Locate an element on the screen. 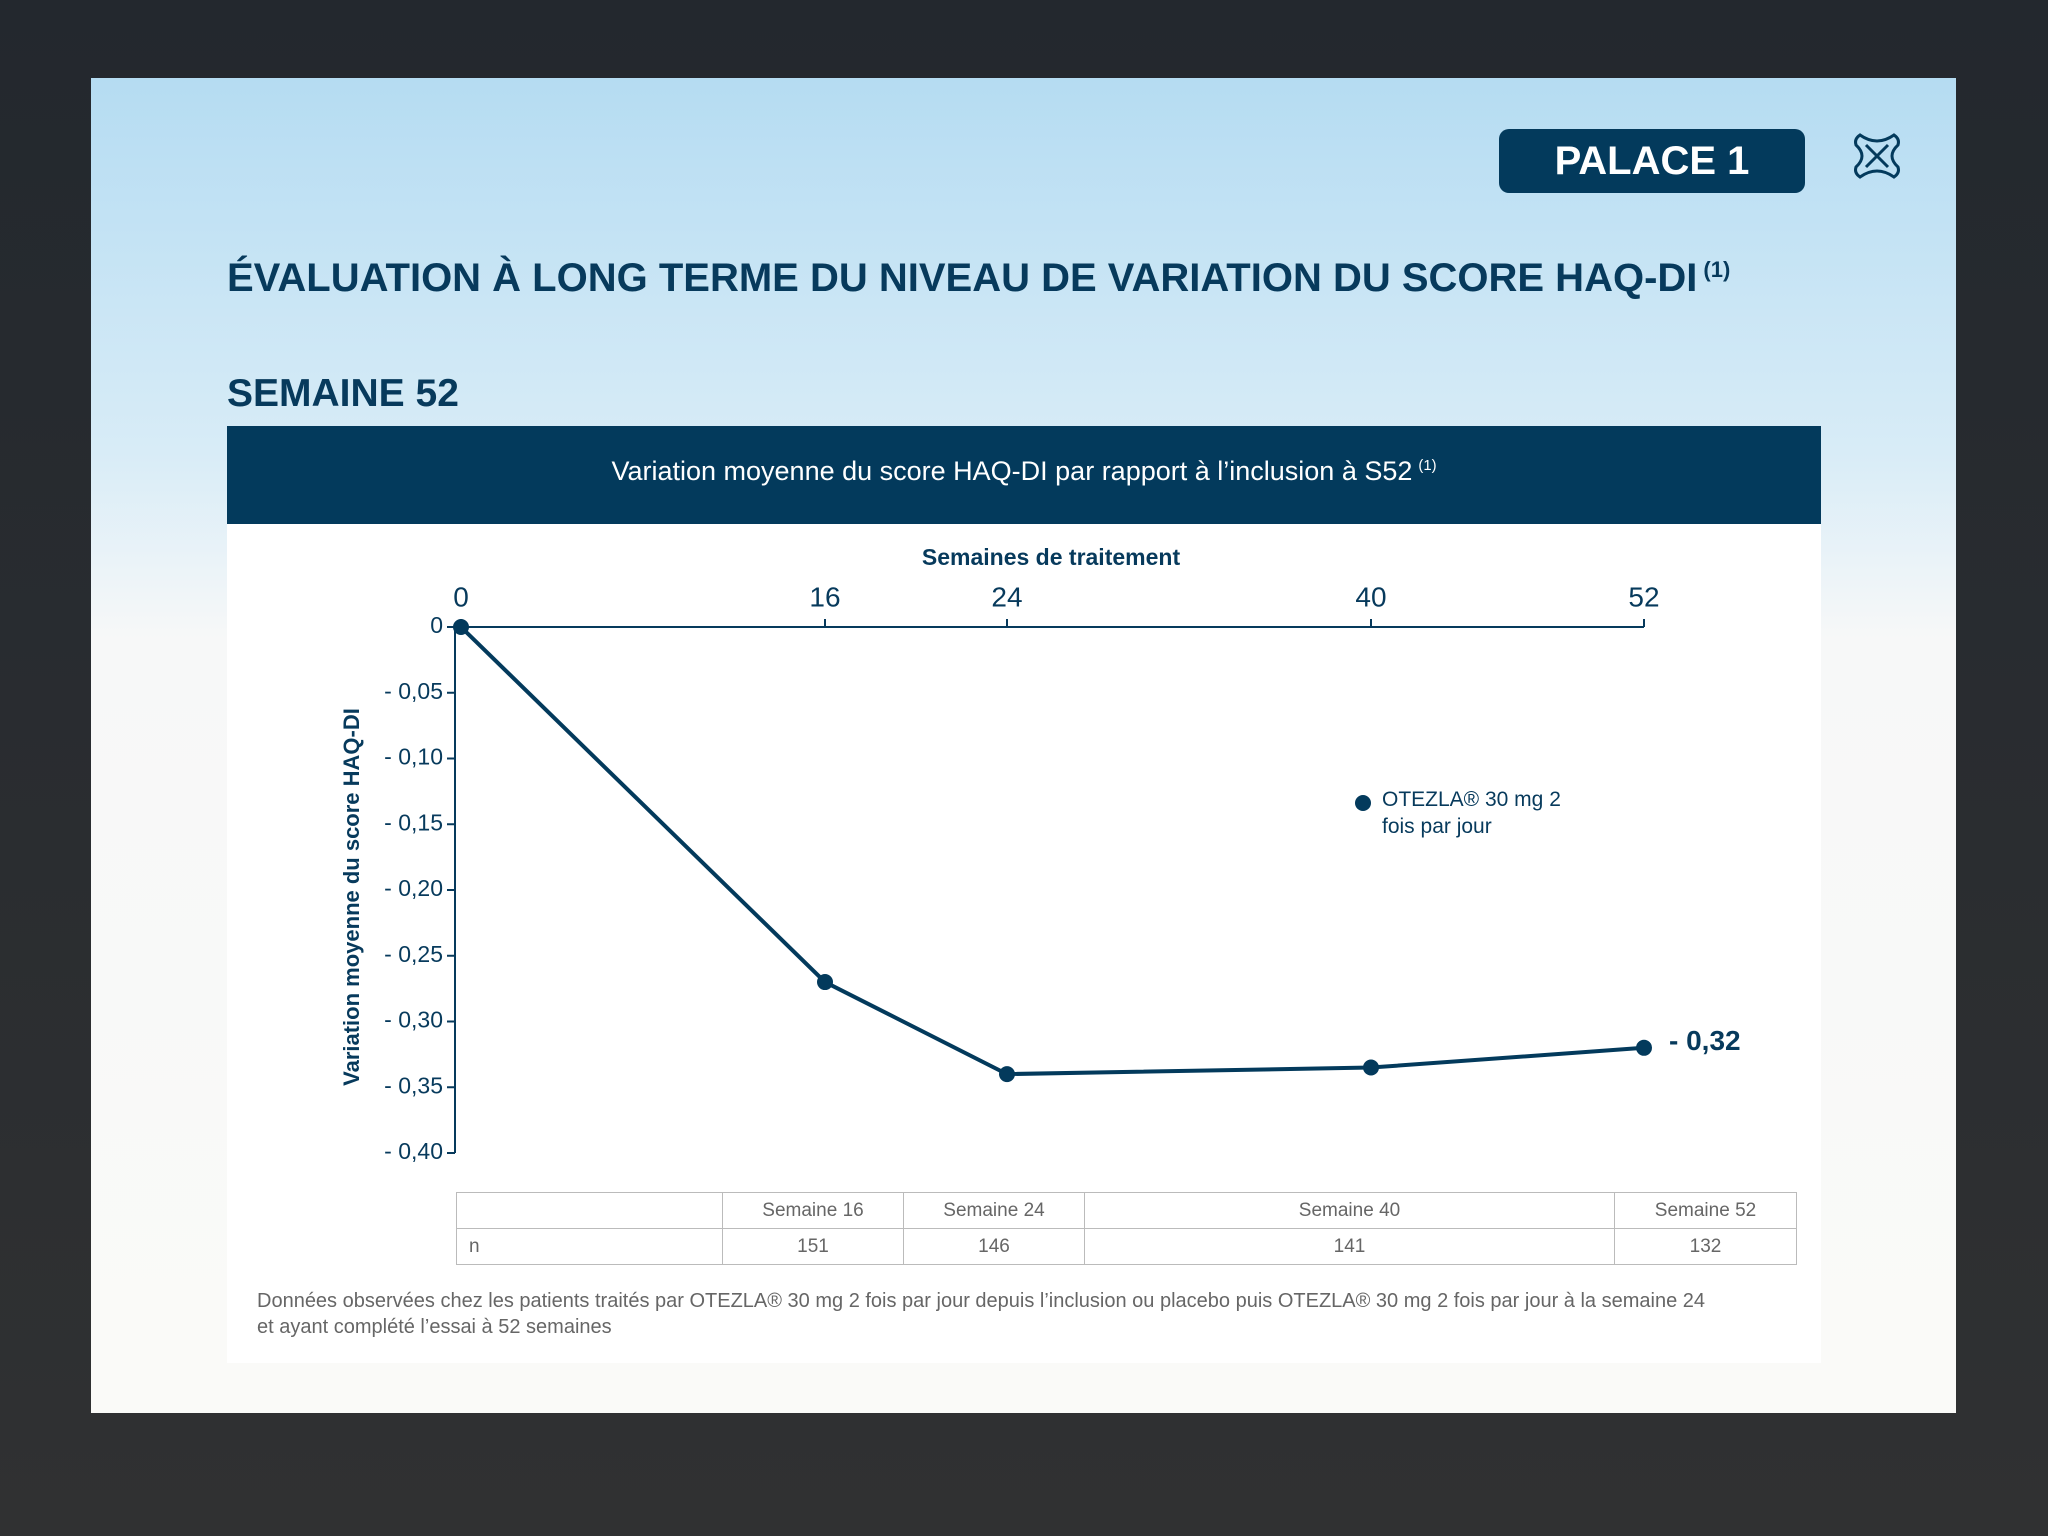 The image size is (2048, 1536). x-tick-label: 16 is located at coordinates (824, 596).